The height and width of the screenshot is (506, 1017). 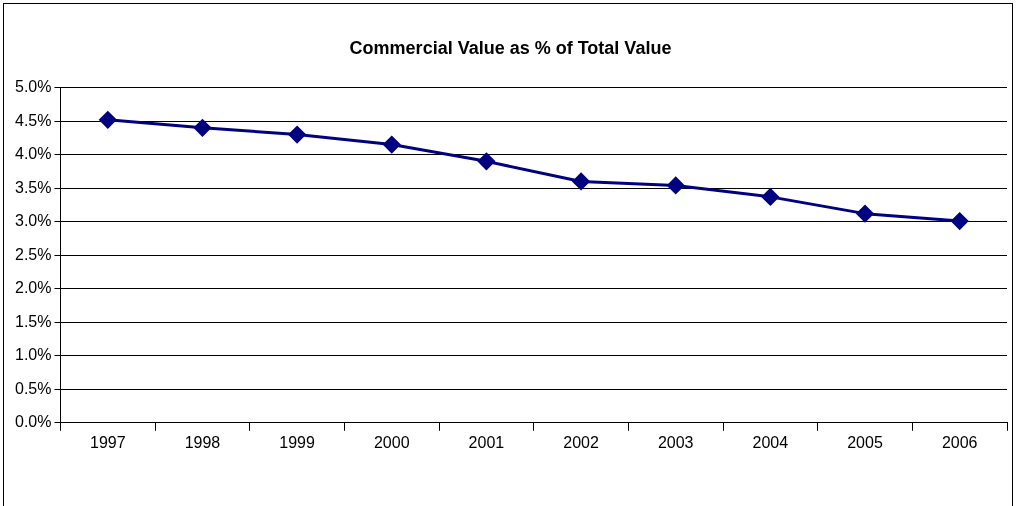 I want to click on y-tick-label: 2.5%, so click(x=33, y=254).